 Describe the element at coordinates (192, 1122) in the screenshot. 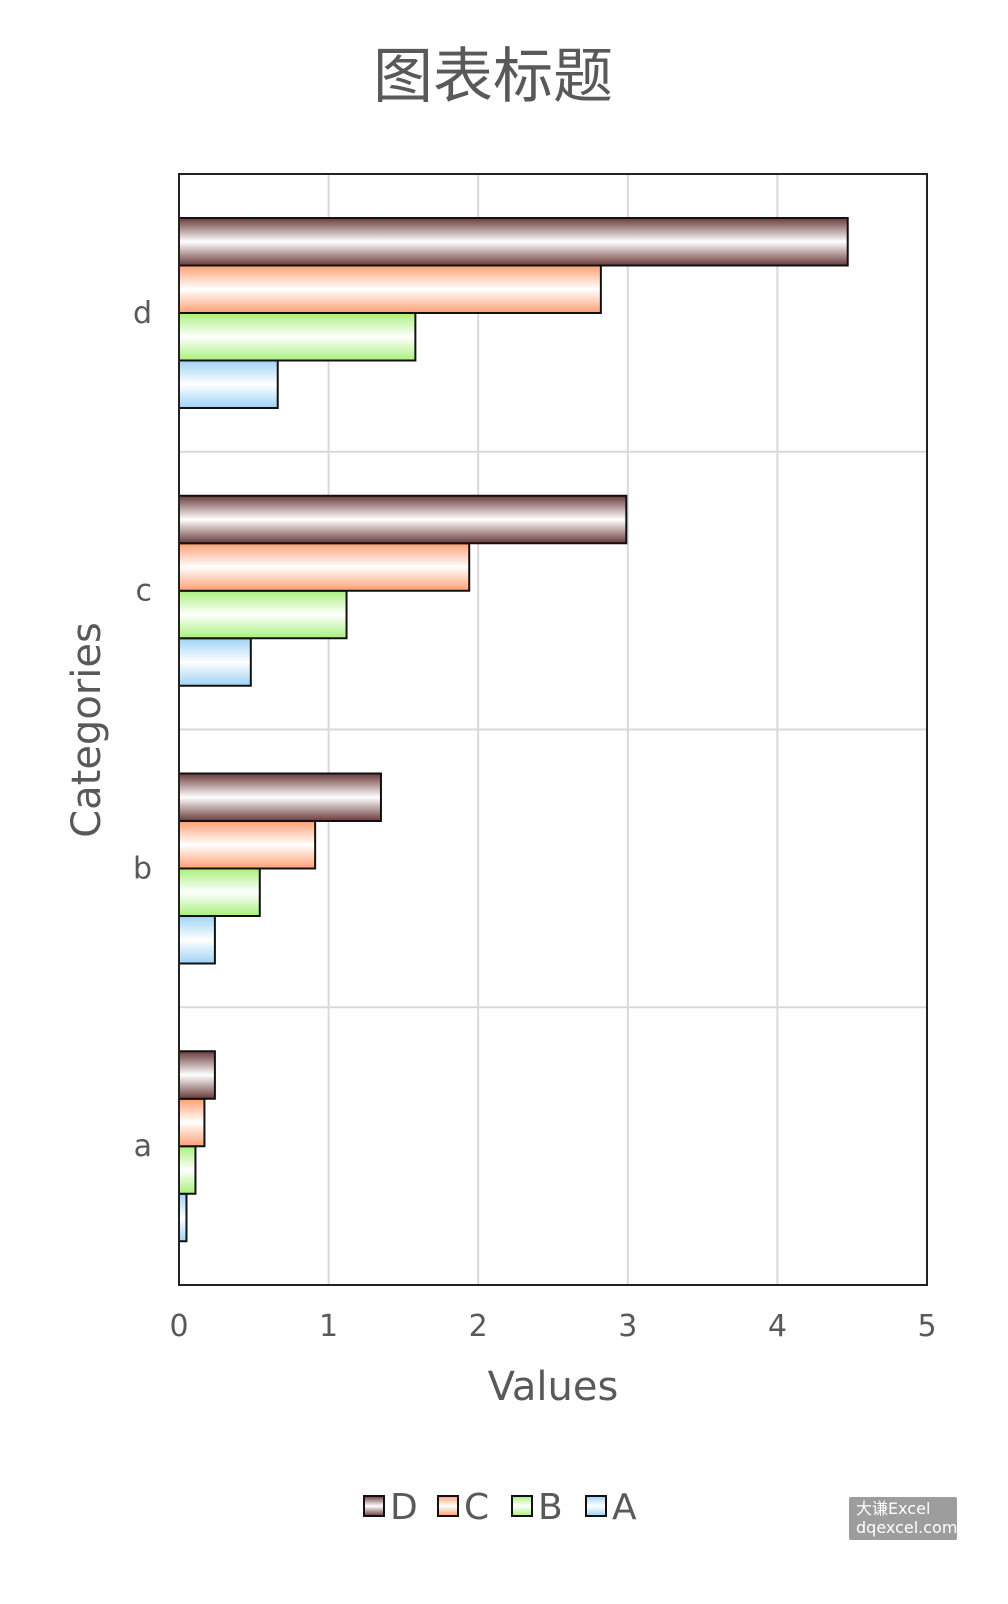

I see `bar-a-C` at that location.